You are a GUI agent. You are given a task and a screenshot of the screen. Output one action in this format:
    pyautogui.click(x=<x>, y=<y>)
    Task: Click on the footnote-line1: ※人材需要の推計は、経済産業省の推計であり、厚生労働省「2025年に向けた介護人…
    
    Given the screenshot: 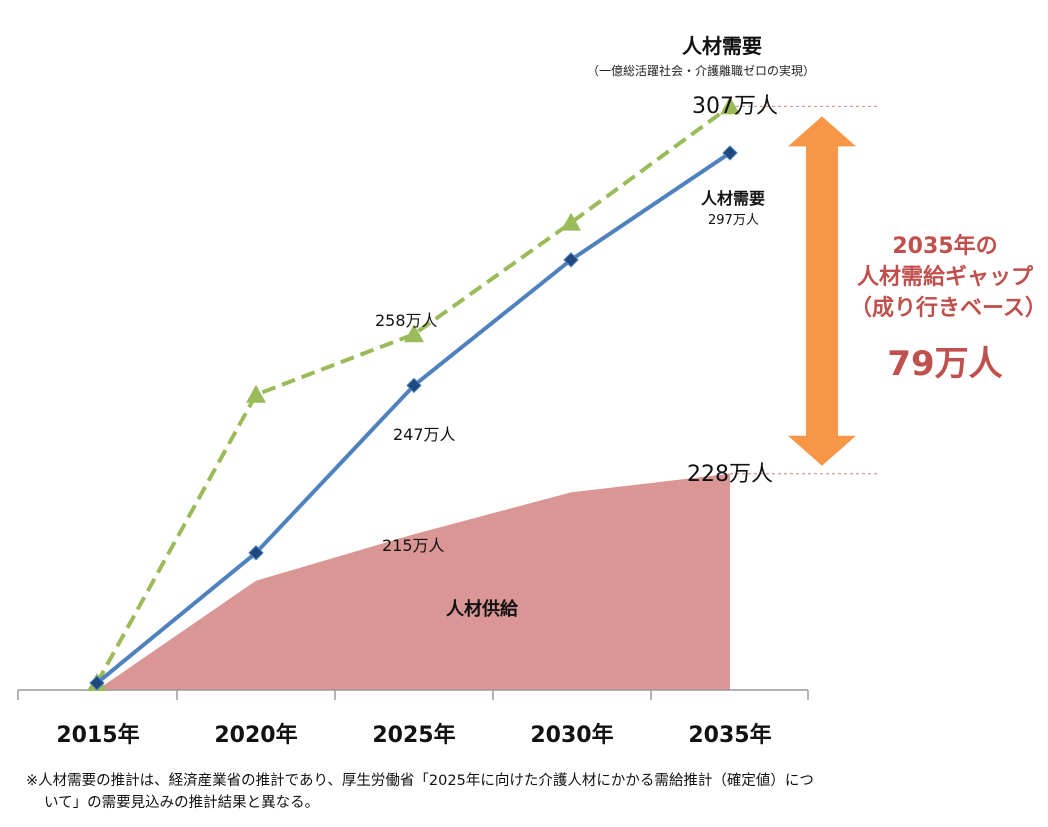 What is the action you would take?
    pyautogui.click(x=420, y=781)
    